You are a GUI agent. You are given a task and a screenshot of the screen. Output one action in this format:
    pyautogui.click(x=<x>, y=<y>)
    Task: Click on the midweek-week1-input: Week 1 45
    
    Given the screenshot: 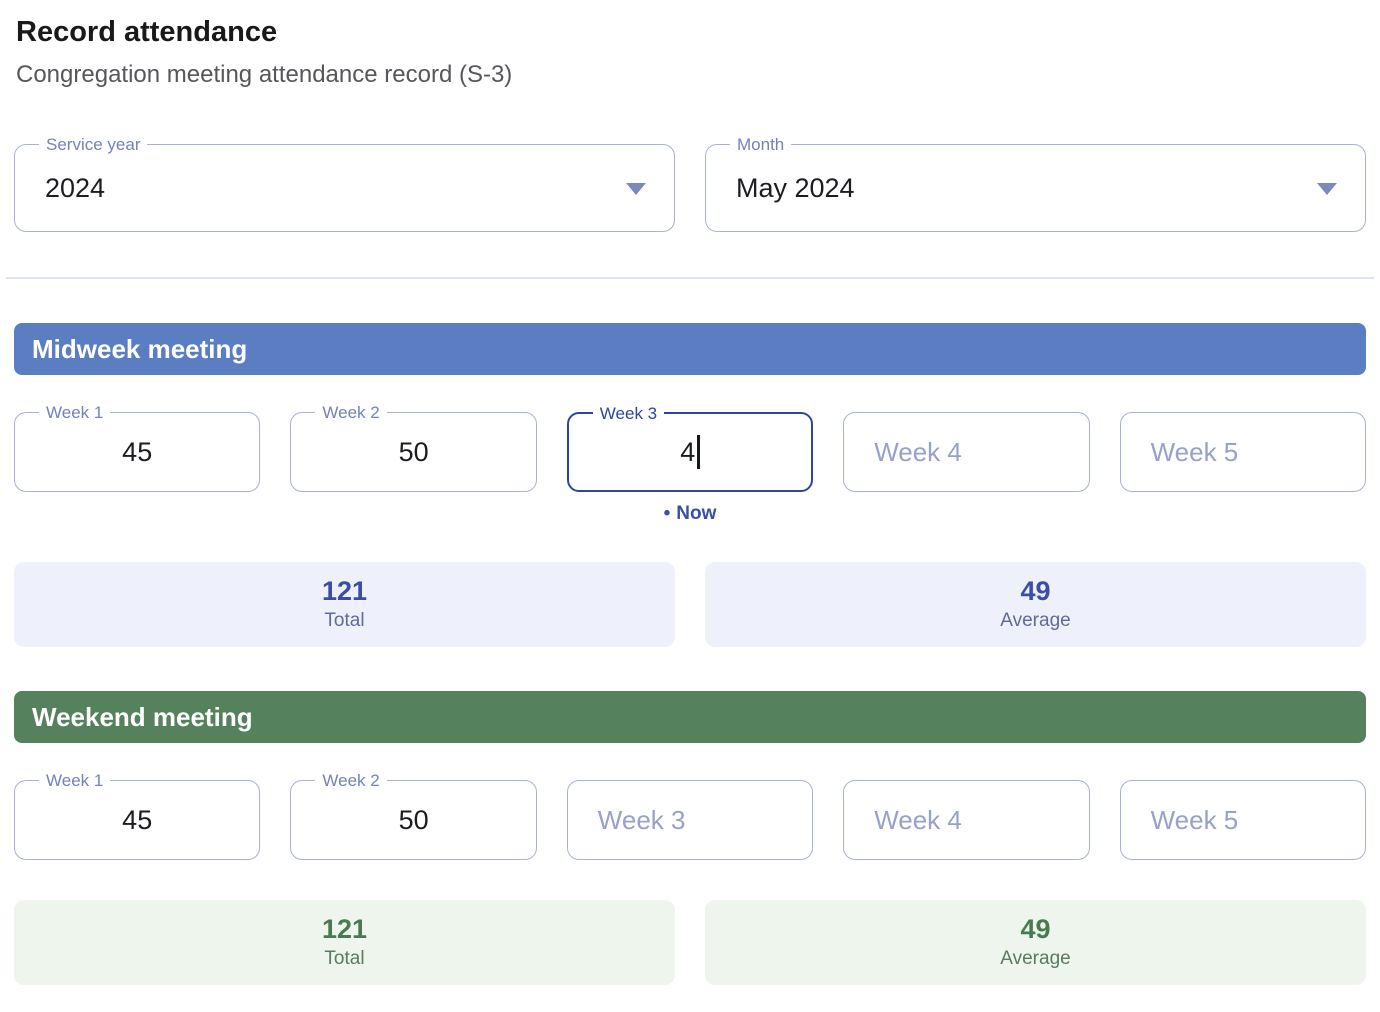 What is the action you would take?
    pyautogui.click(x=137, y=447)
    